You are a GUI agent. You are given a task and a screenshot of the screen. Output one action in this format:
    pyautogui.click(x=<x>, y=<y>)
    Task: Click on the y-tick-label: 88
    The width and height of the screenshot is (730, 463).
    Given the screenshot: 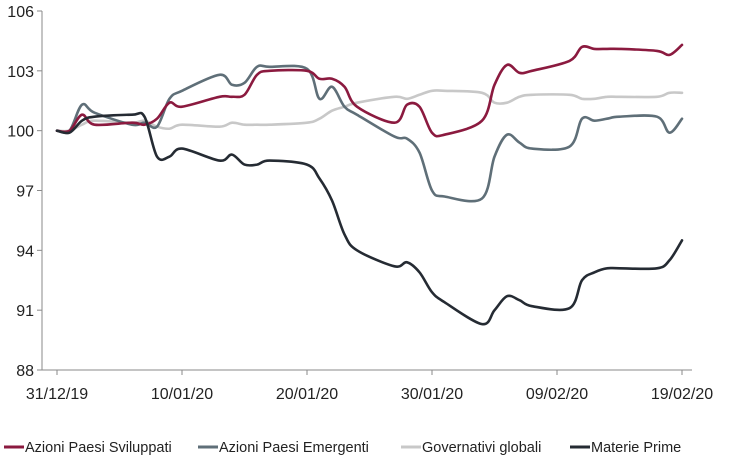 What is the action you would take?
    pyautogui.click(x=25, y=371)
    